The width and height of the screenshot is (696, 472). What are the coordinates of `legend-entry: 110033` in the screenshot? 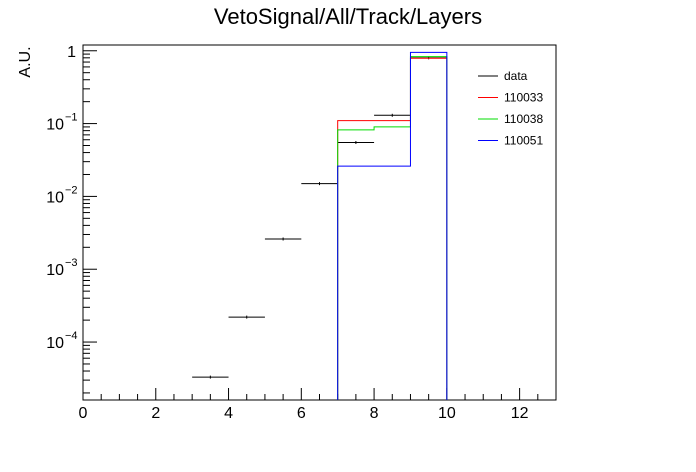 It's located at (523, 98).